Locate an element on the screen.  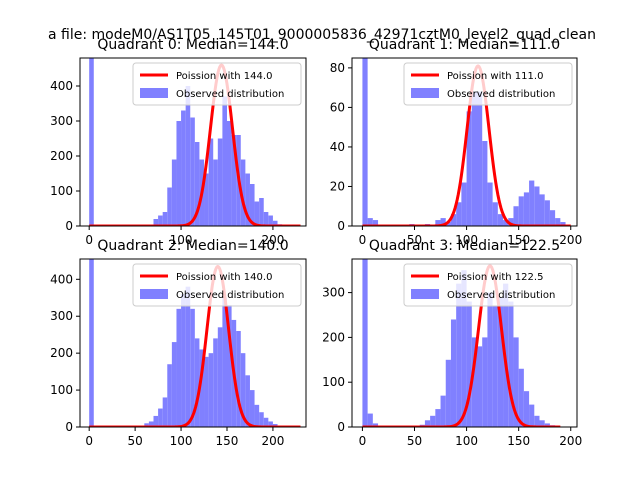
poisson-curve is located at coordinates (466, 145).